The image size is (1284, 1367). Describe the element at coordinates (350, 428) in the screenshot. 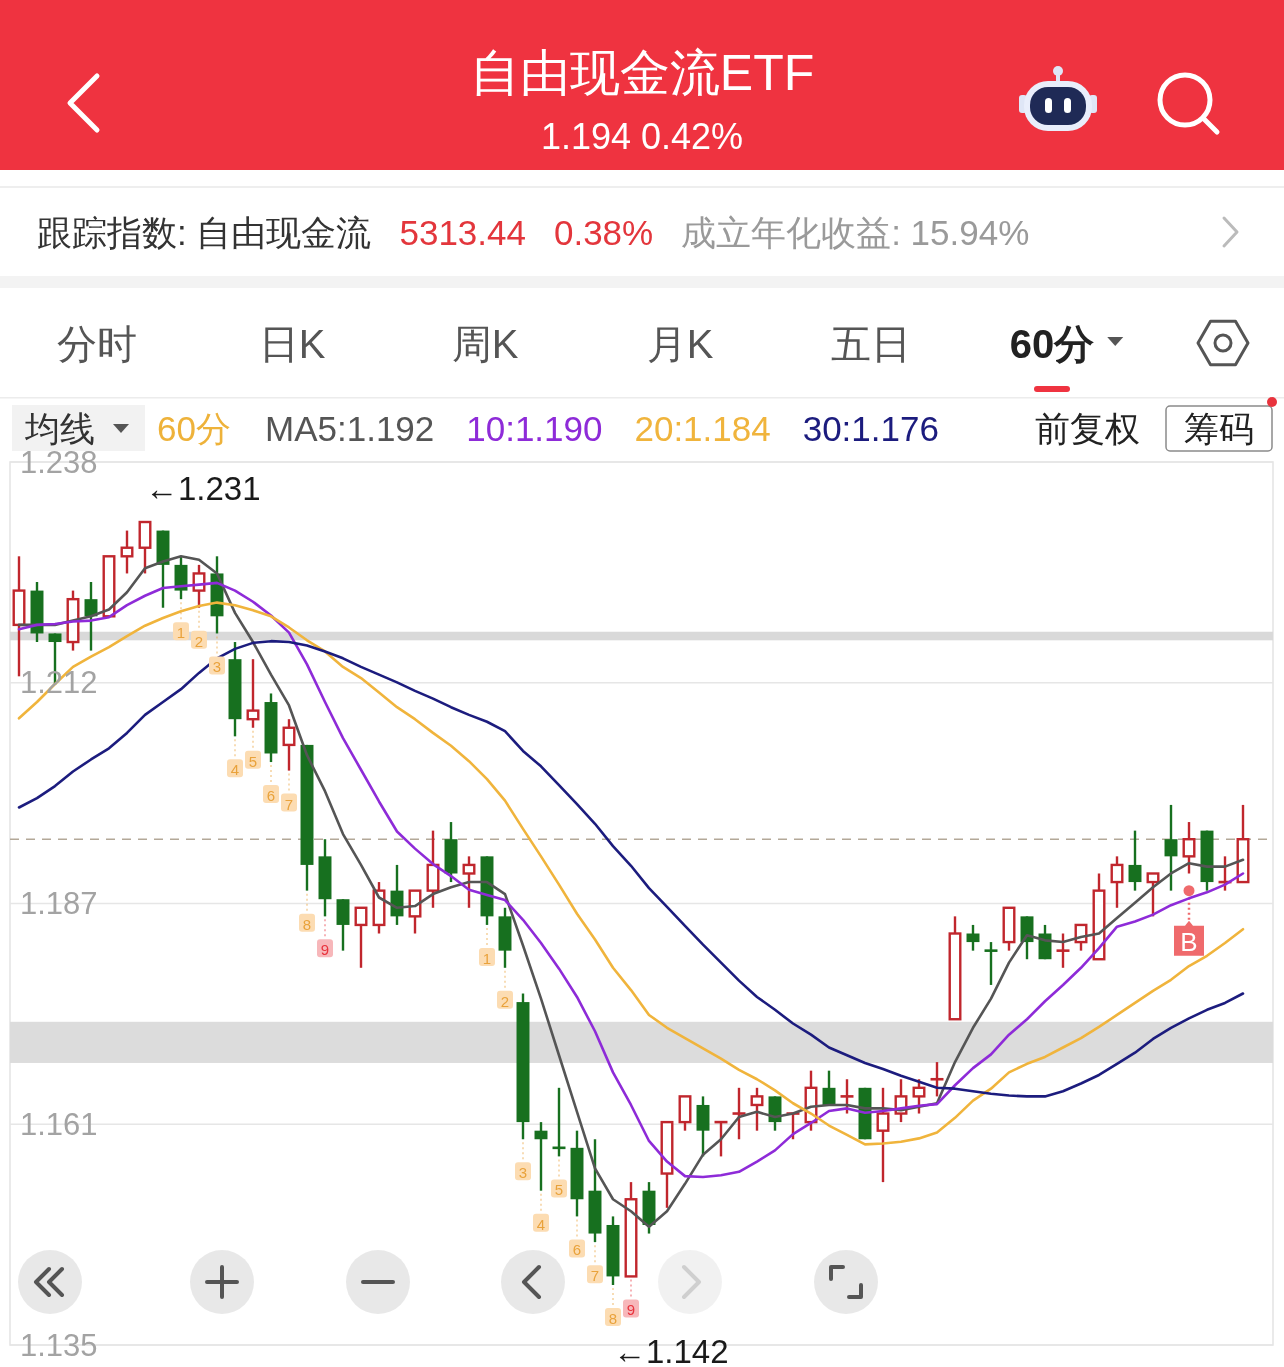

I see `text: MA5:1.192` at that location.